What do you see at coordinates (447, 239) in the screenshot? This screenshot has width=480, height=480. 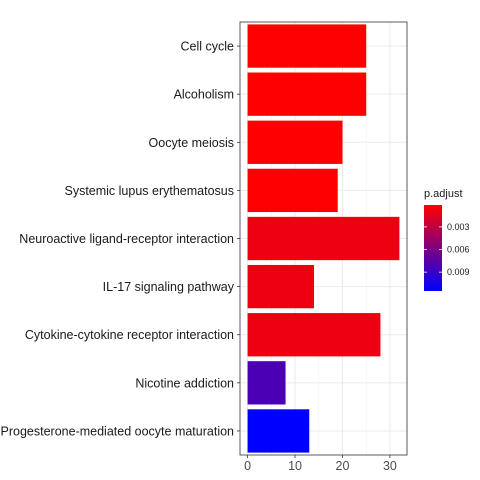 I see `legend: p.adjust 0.003 0.006 0.009` at bounding box center [447, 239].